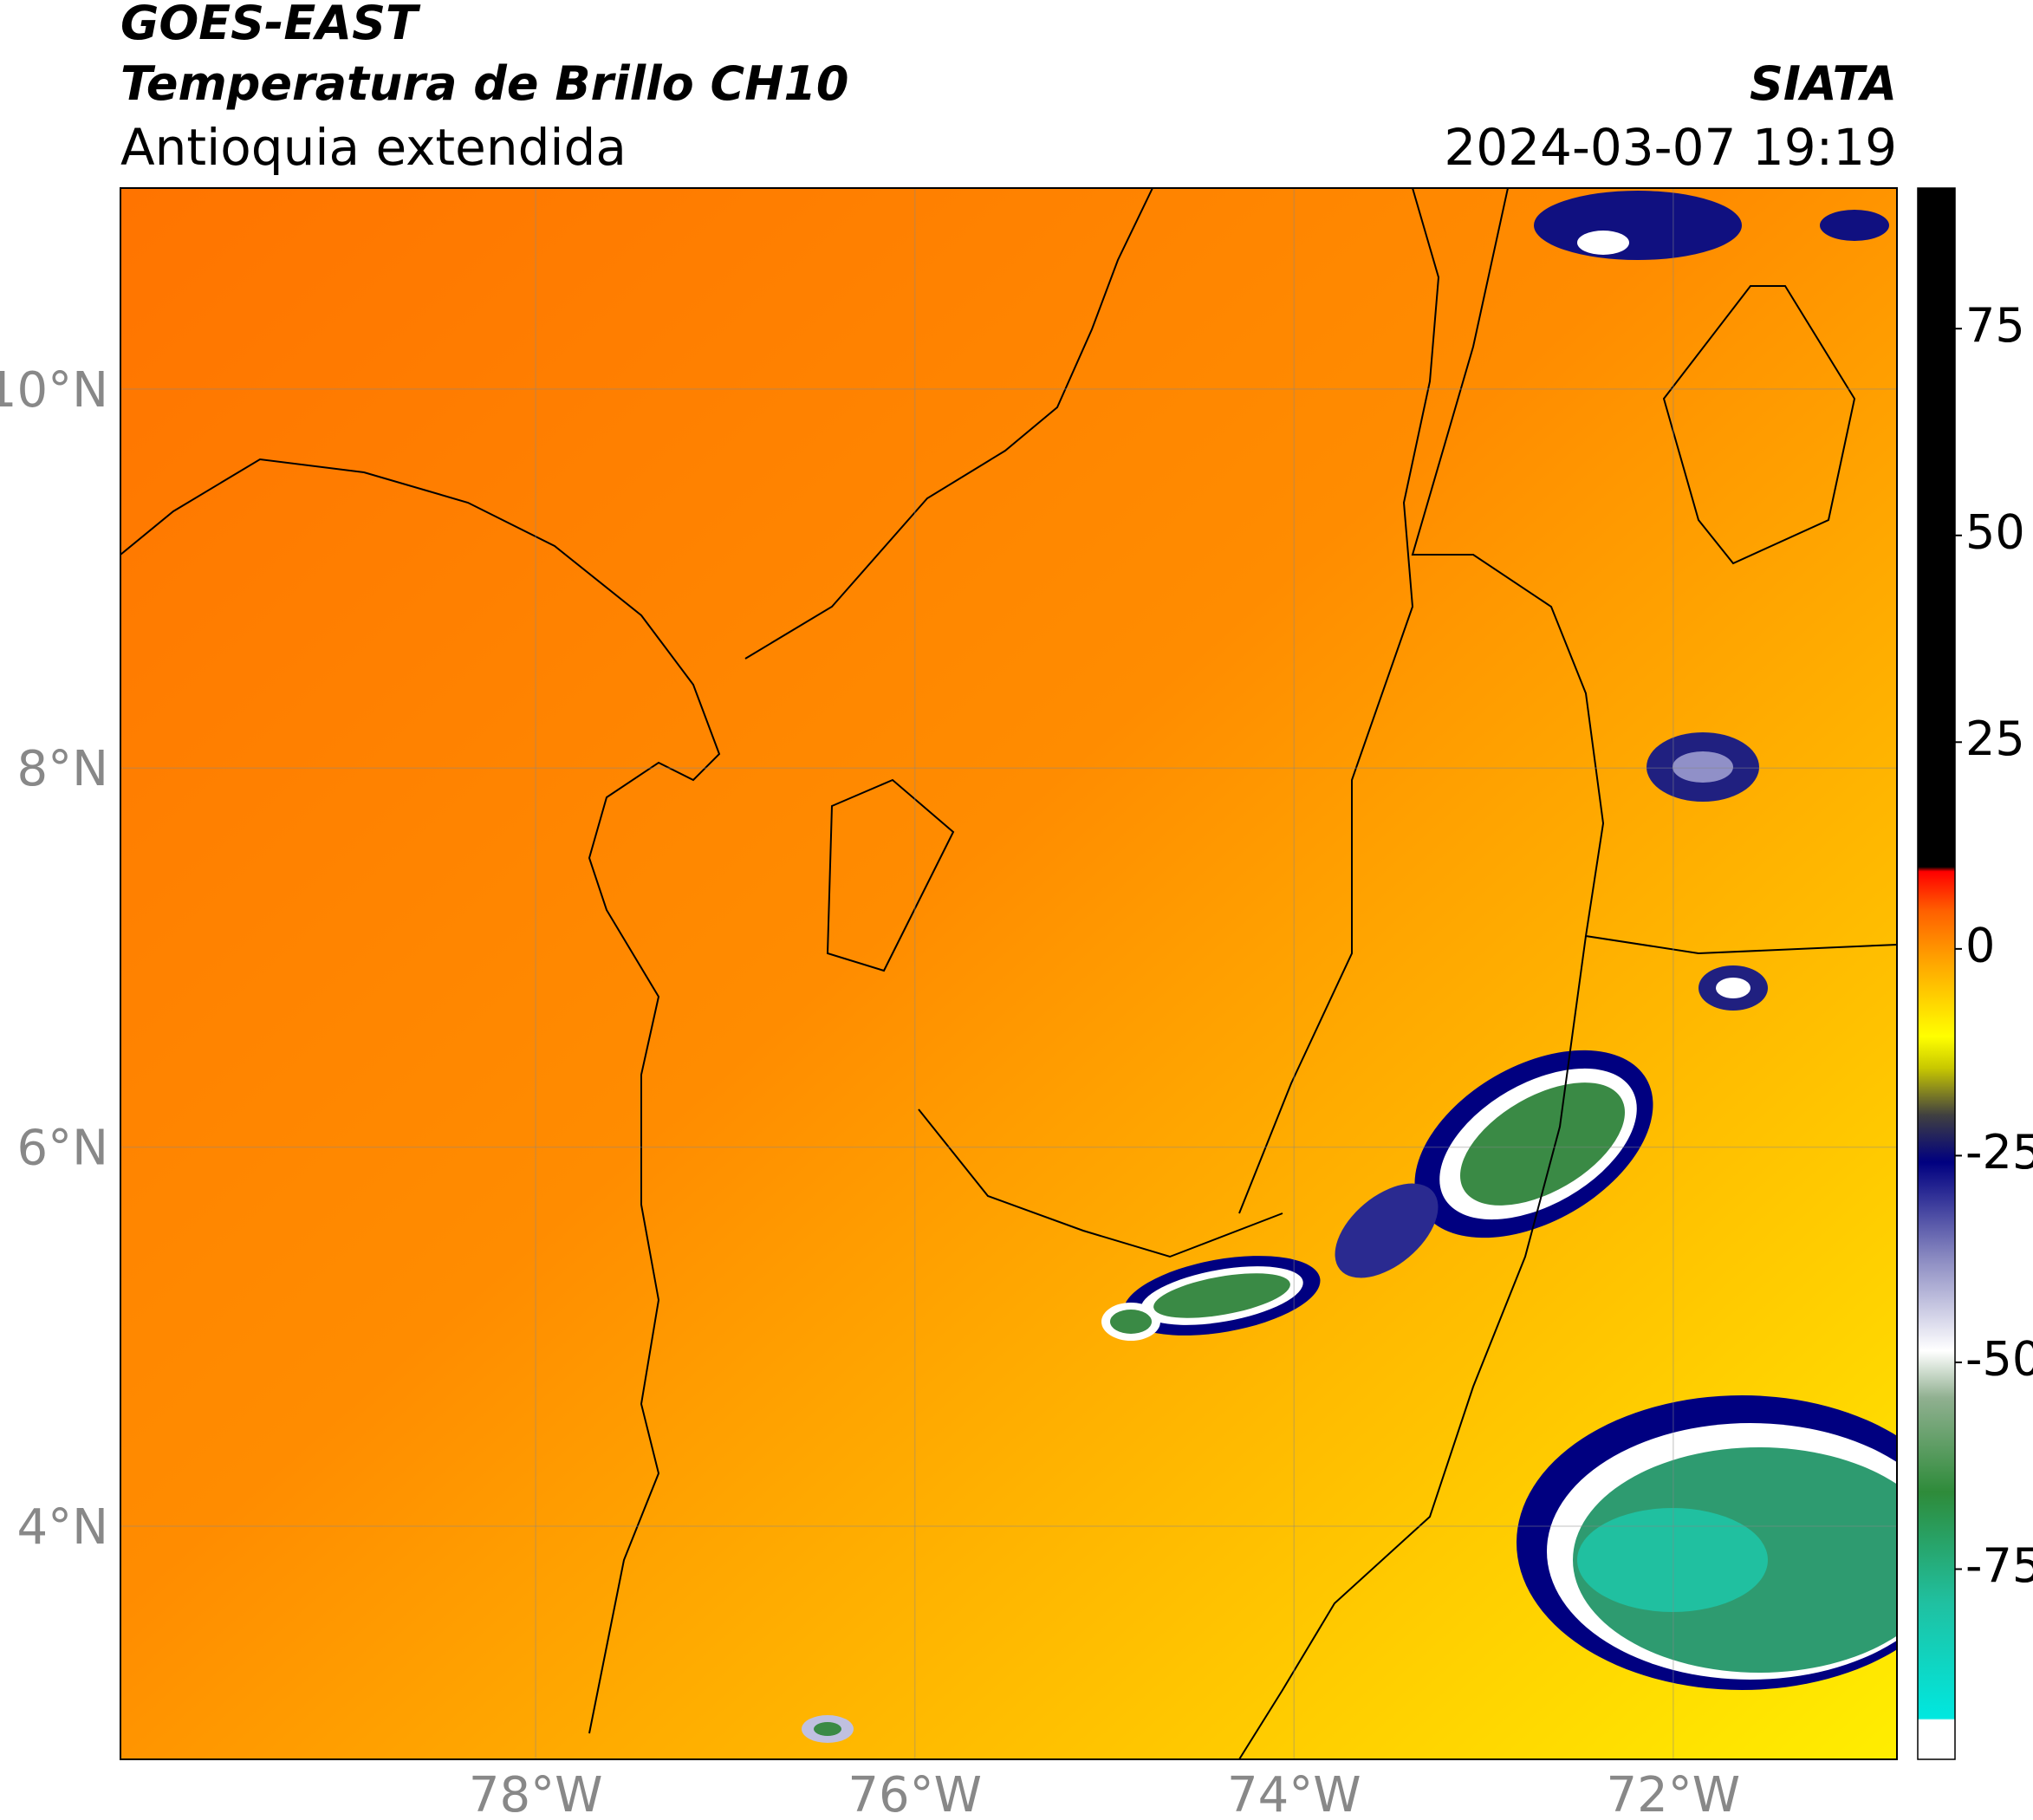  I want to click on datetime: 2024-03-07 19:19, so click(1670, 147).